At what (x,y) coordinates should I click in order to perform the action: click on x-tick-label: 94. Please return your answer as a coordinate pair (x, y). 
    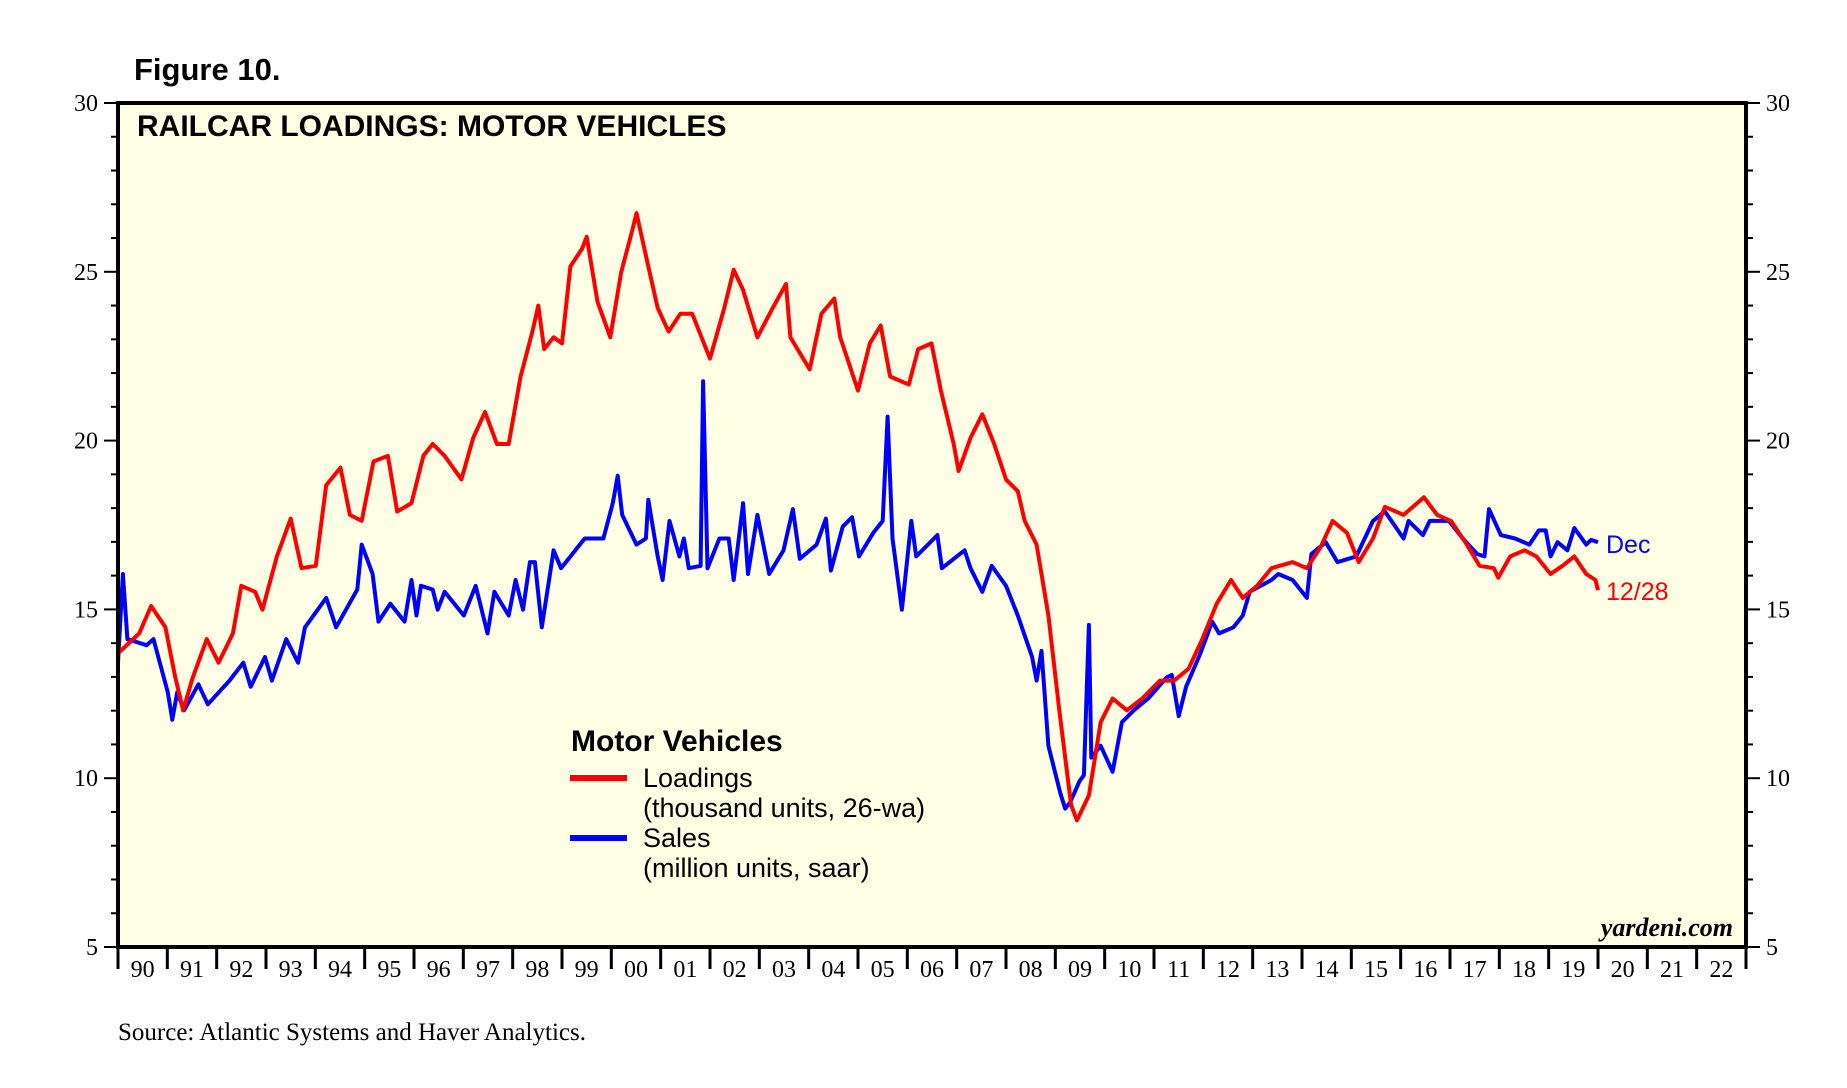
    Looking at the image, I should click on (340, 970).